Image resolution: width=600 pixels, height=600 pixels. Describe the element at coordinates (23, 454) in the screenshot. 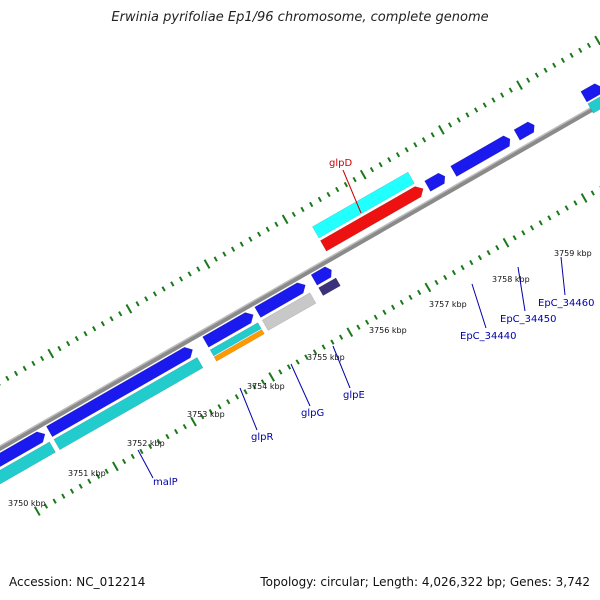

I see `gene-arrow-malP-left` at that location.